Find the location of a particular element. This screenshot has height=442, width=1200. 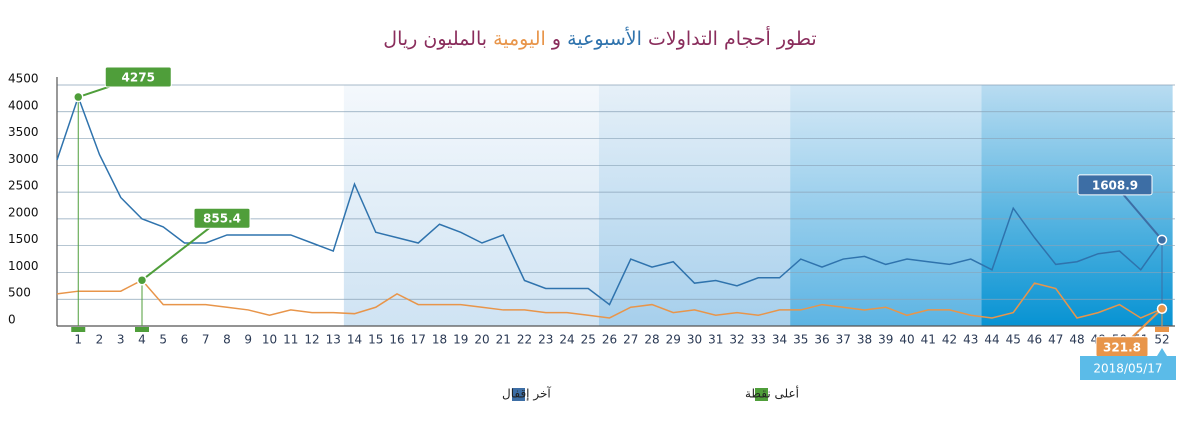

x-tick-label: 12 is located at coordinates (311, 340).